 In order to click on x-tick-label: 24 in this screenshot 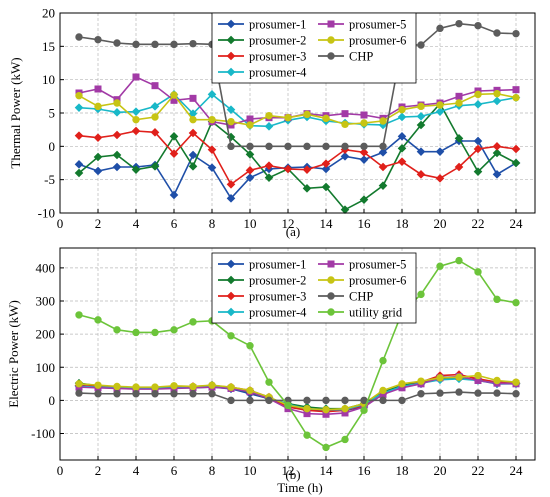, I will do `click(517, 223)`.